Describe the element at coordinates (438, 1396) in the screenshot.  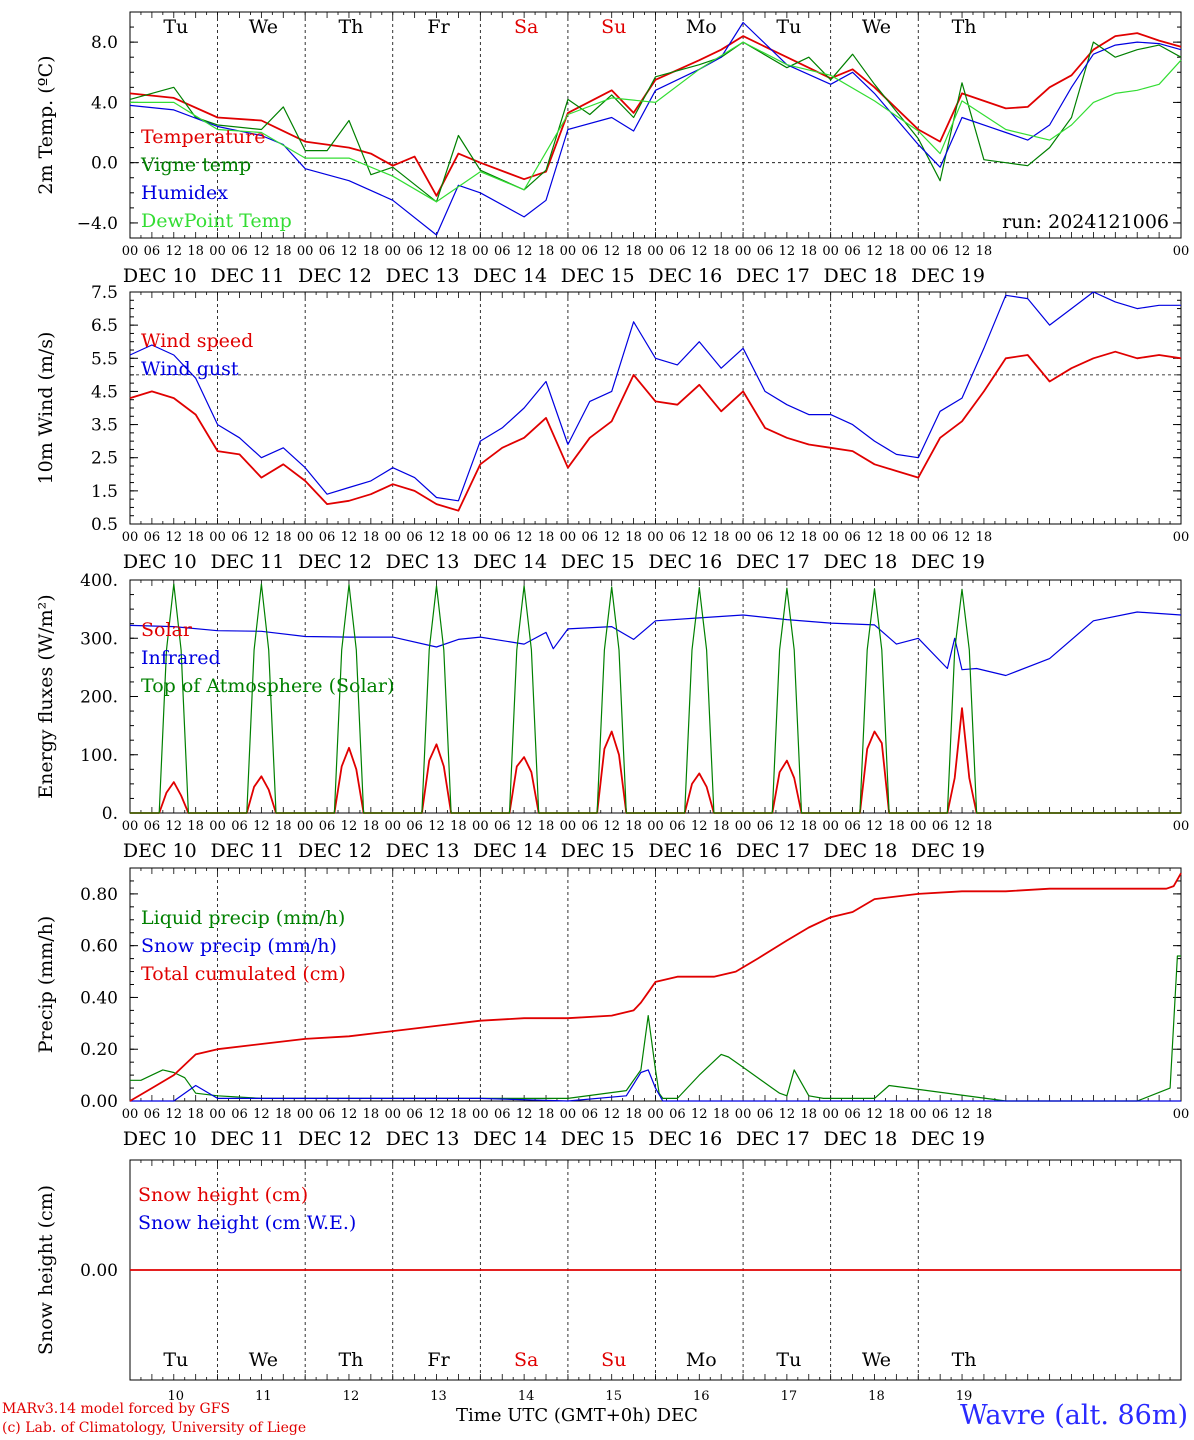
I see `day-number-label: 13` at that location.